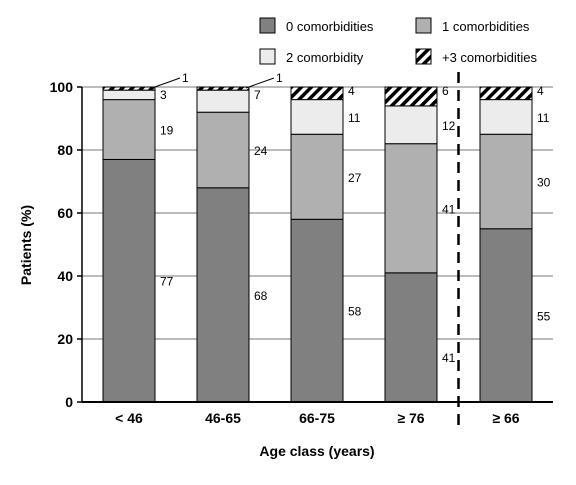  I want to click on x-tick-label: ≥ 66, so click(505, 418).